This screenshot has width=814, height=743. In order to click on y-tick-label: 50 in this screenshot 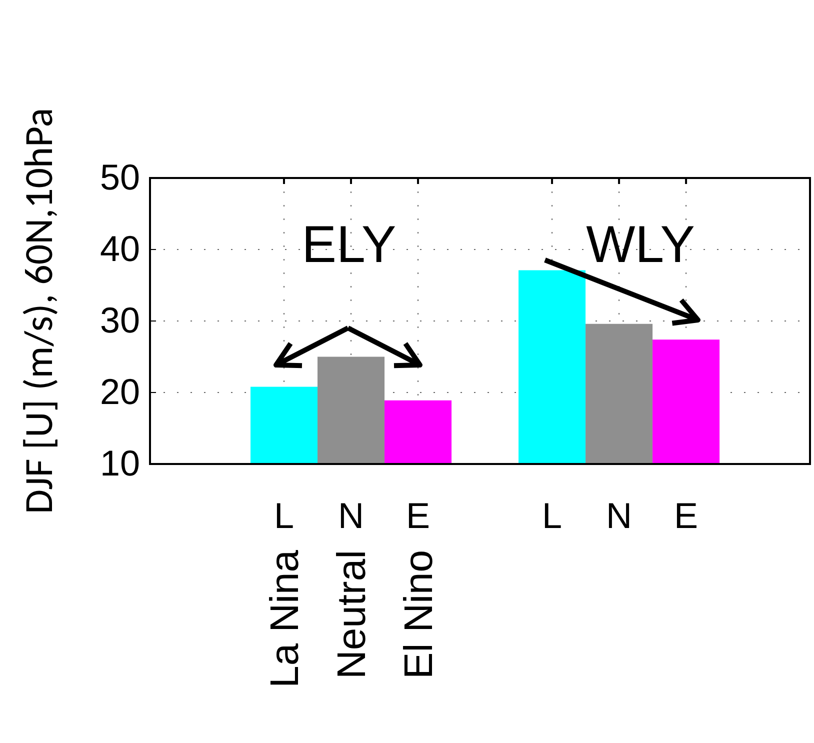, I will do `click(120, 177)`.